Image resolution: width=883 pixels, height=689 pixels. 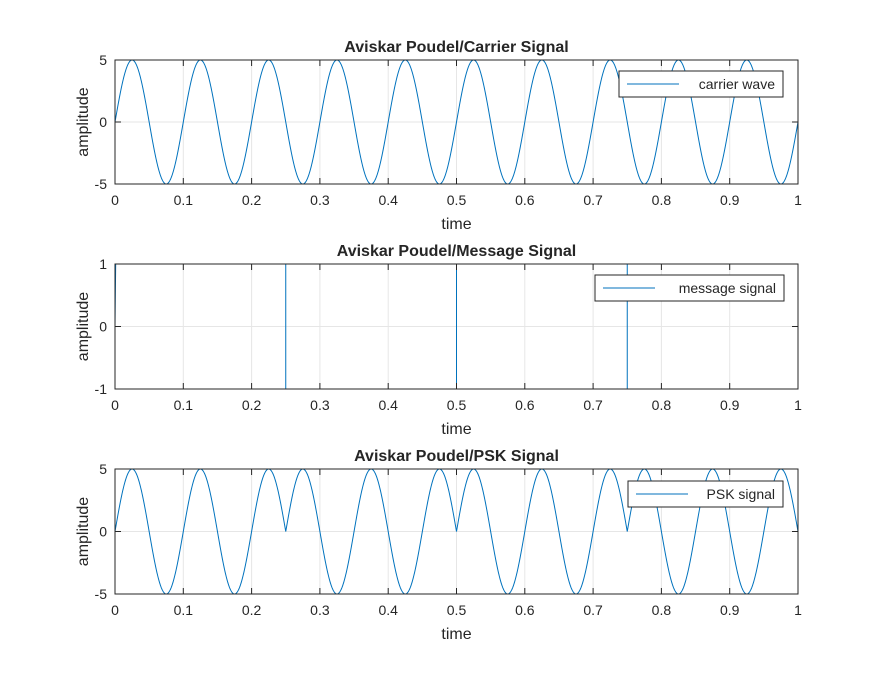 I want to click on y-tick-label: -1, so click(x=101, y=389).